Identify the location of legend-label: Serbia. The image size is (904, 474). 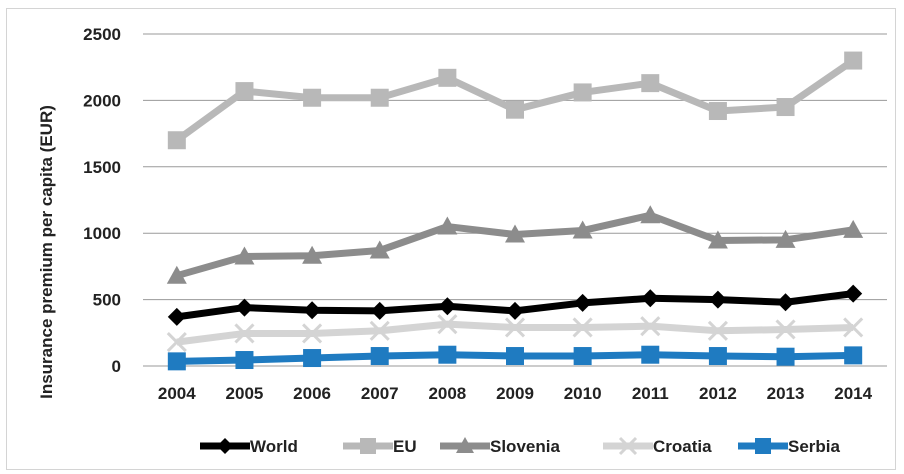
(814, 446).